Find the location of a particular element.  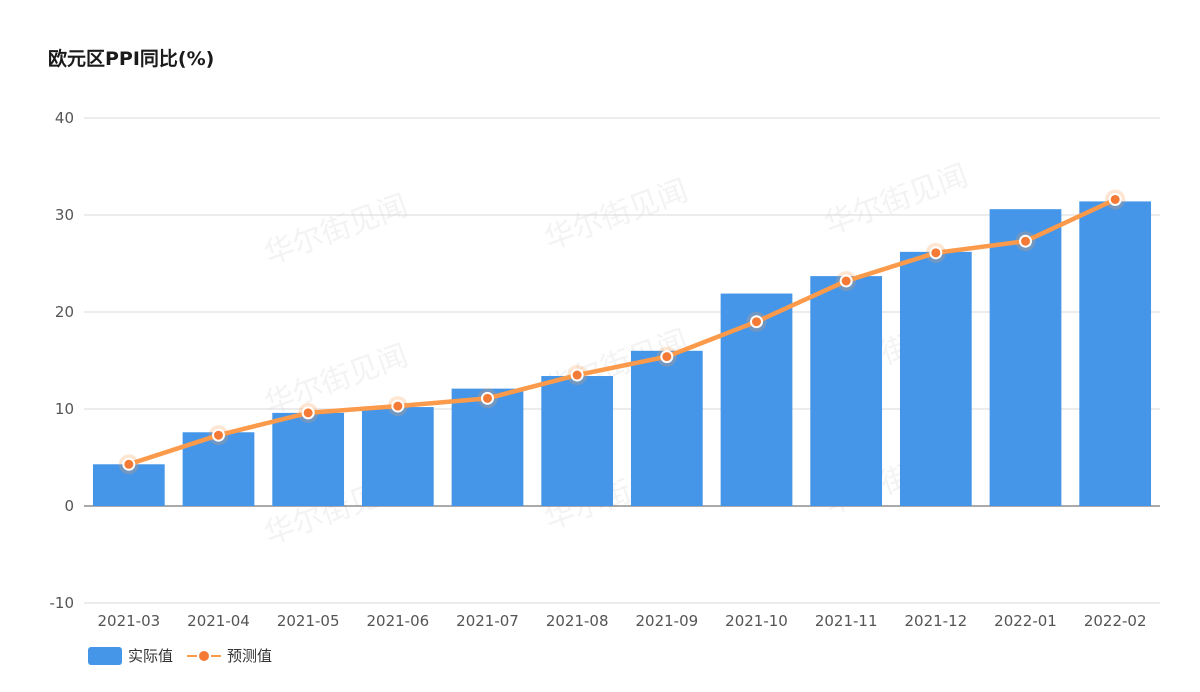

y-tick-label: 20 is located at coordinates (64, 312).